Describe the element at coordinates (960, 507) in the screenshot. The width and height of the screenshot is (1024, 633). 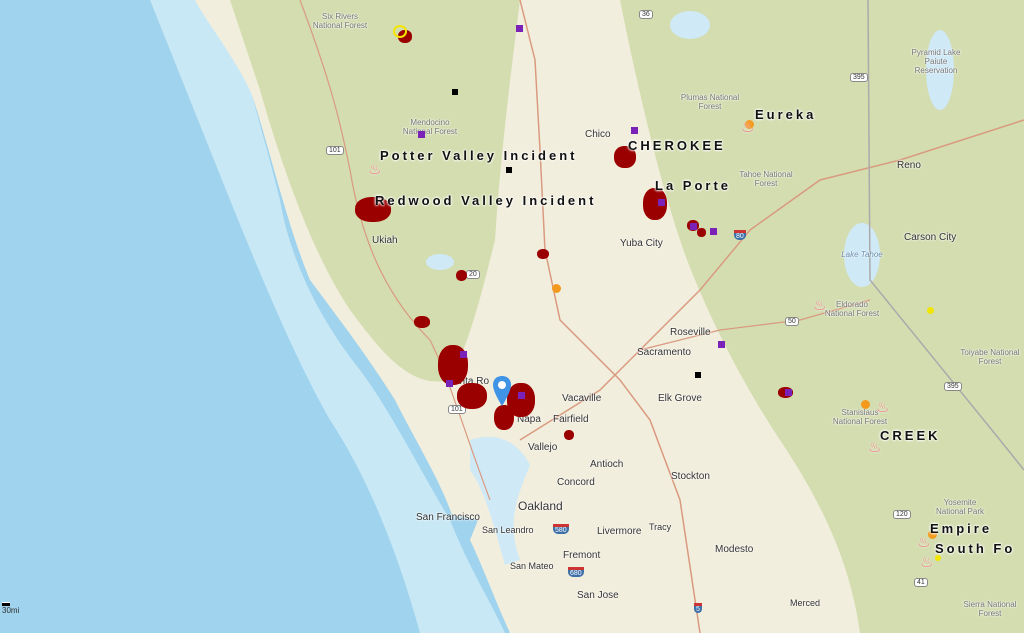
I see `area-label: Yosemite National Park` at that location.